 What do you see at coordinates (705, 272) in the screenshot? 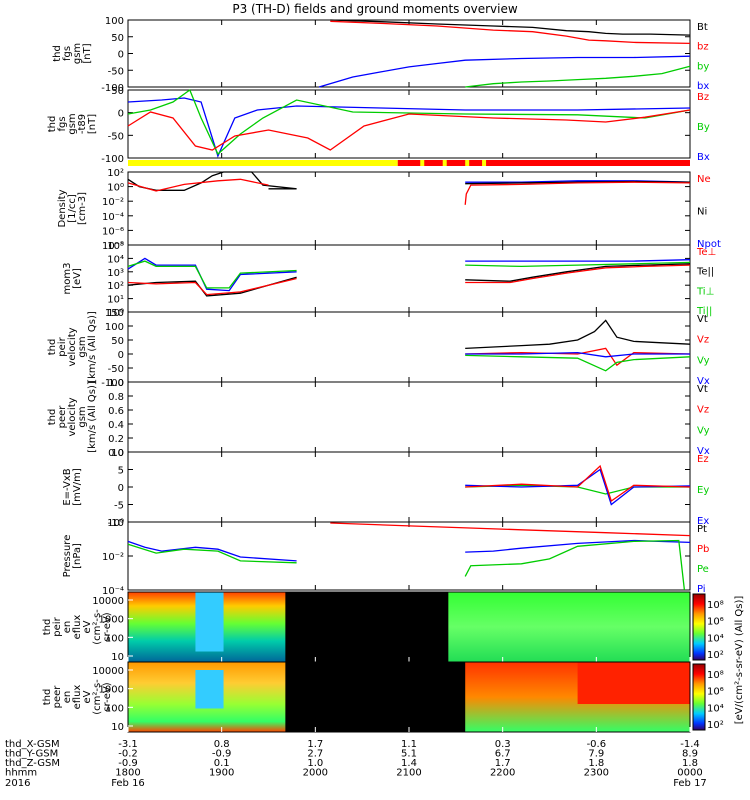
I see `legend-entry: Te||` at bounding box center [705, 272].